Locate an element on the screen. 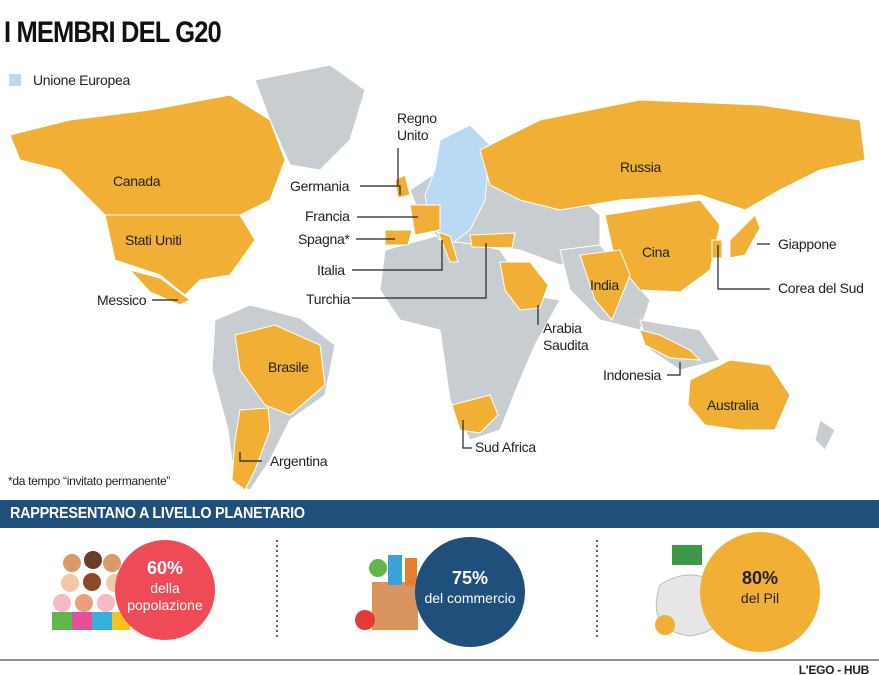 This screenshot has height=675, width=879. stat-text: 80% del Pil is located at coordinates (760, 586).